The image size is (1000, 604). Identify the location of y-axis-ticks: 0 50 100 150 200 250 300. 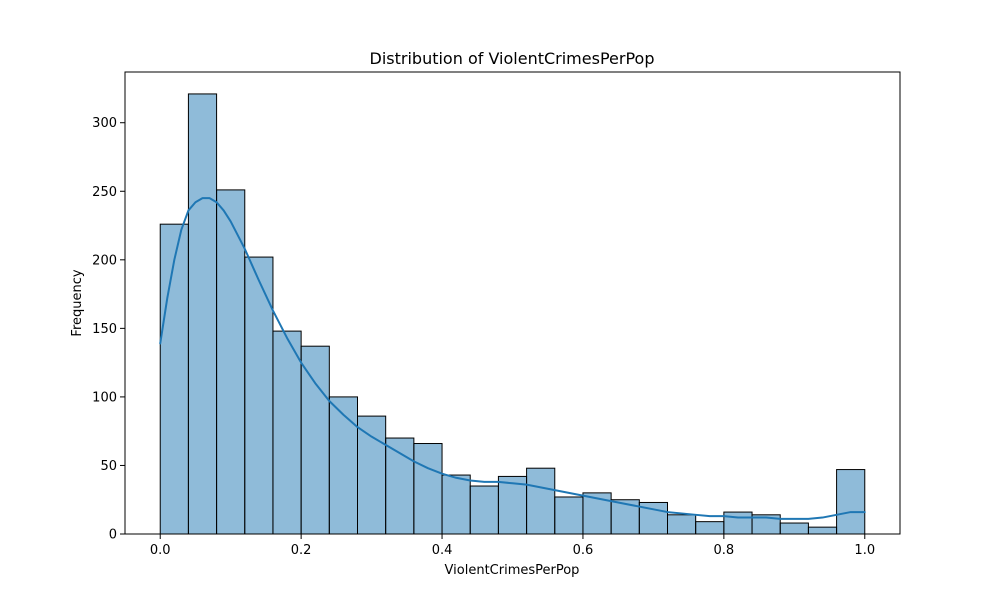
(108, 329).